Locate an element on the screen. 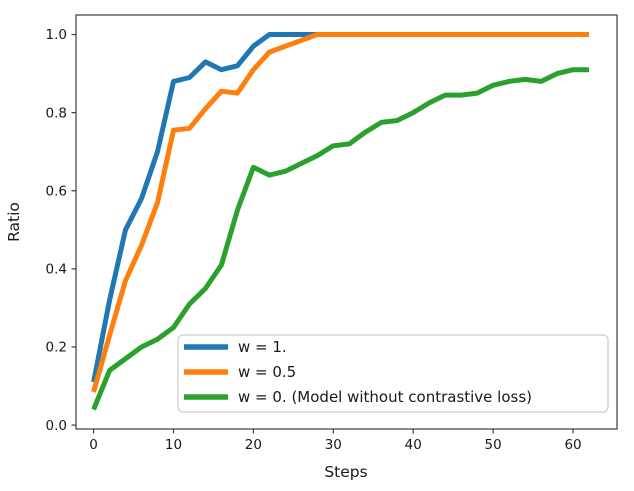 Image resolution: width=634 pixels, height=491 pixels. x-tick-label: 60 is located at coordinates (572, 445).